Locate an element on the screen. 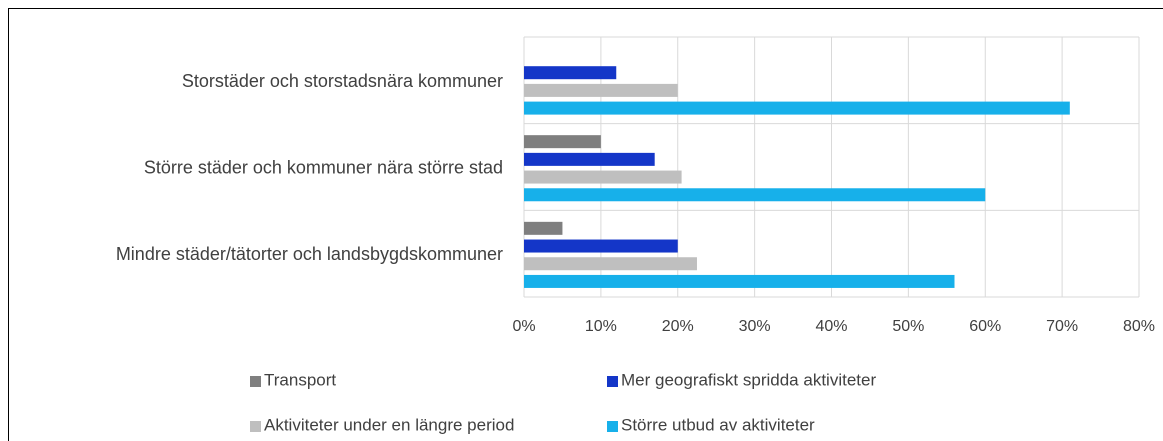 The image size is (1163, 441). x-tick-label: 0% is located at coordinates (523, 326).